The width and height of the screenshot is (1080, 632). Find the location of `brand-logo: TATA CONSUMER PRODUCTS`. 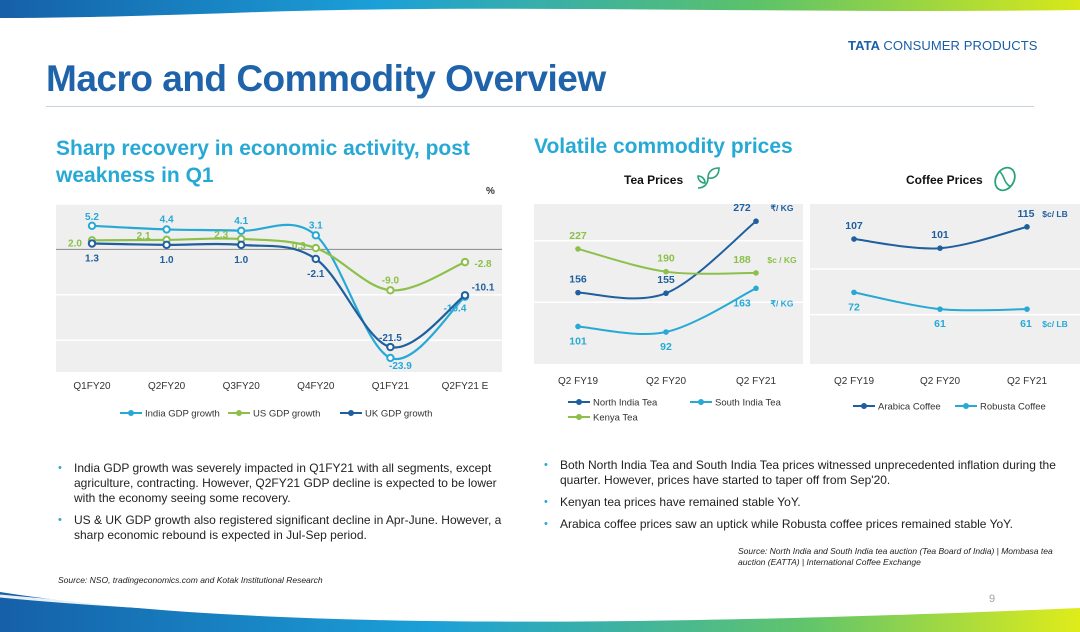

brand-logo: TATA CONSUMER PRODUCTS is located at coordinates (943, 45).